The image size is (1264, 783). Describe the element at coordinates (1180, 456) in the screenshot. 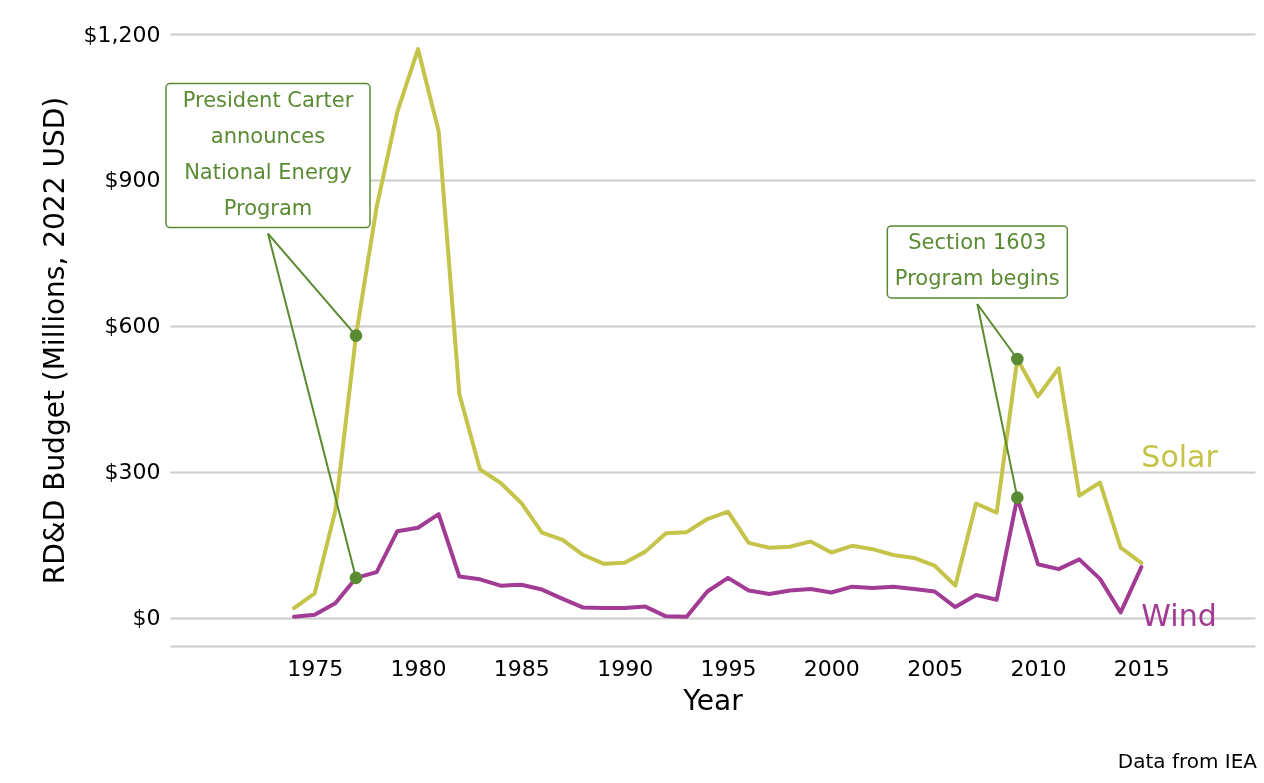

I see `series-label: Solar` at that location.